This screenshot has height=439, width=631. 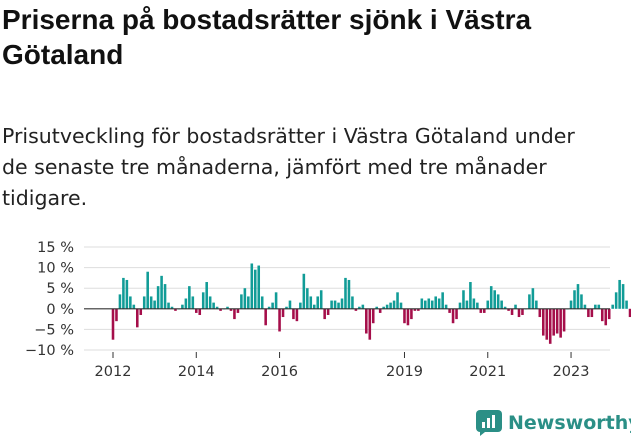 I want to click on newsworthy-chart-icon, so click(x=489, y=423).